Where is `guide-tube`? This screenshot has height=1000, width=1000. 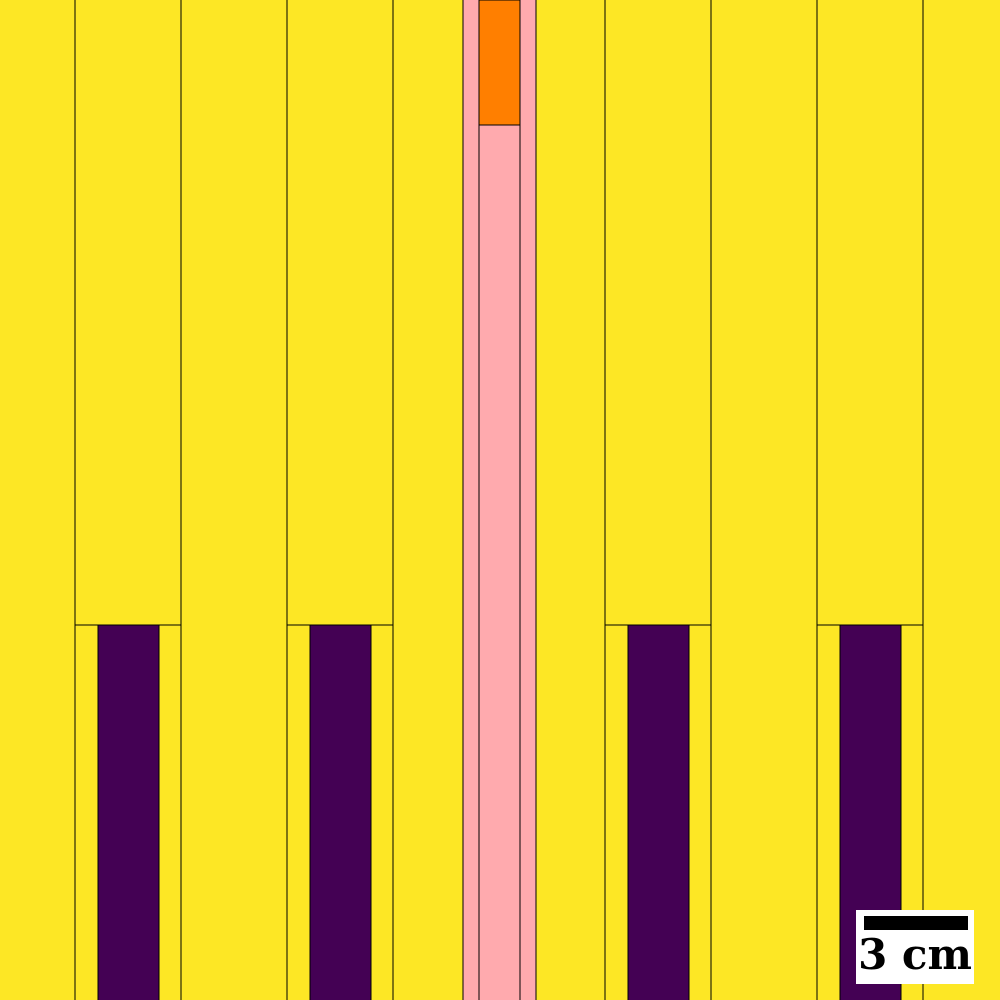
guide-tube is located at coordinates (499, 500).